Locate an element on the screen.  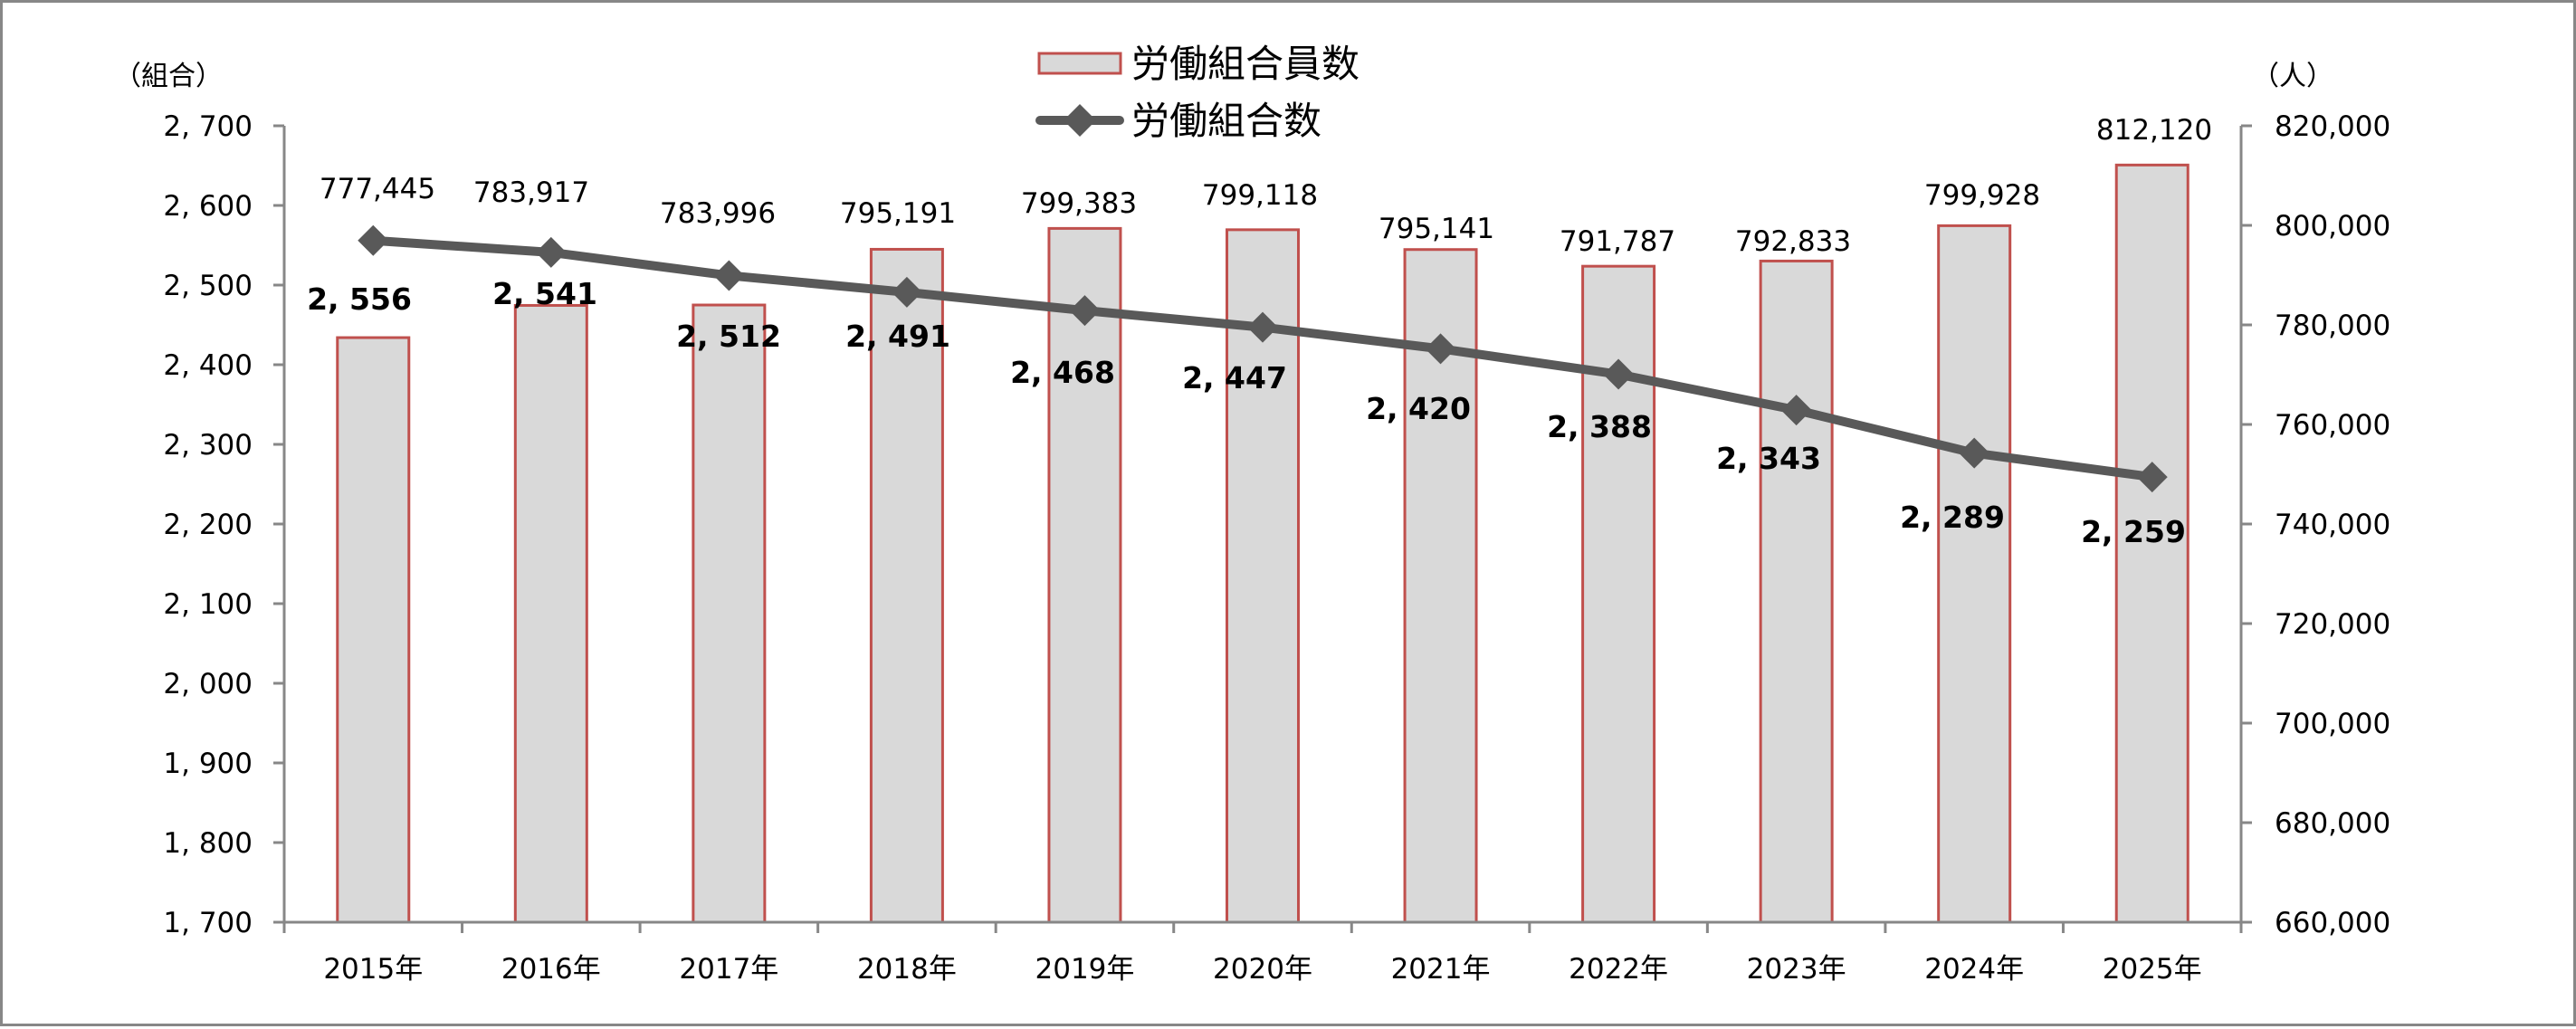
bar-data-label: 783,917 is located at coordinates (531, 192).